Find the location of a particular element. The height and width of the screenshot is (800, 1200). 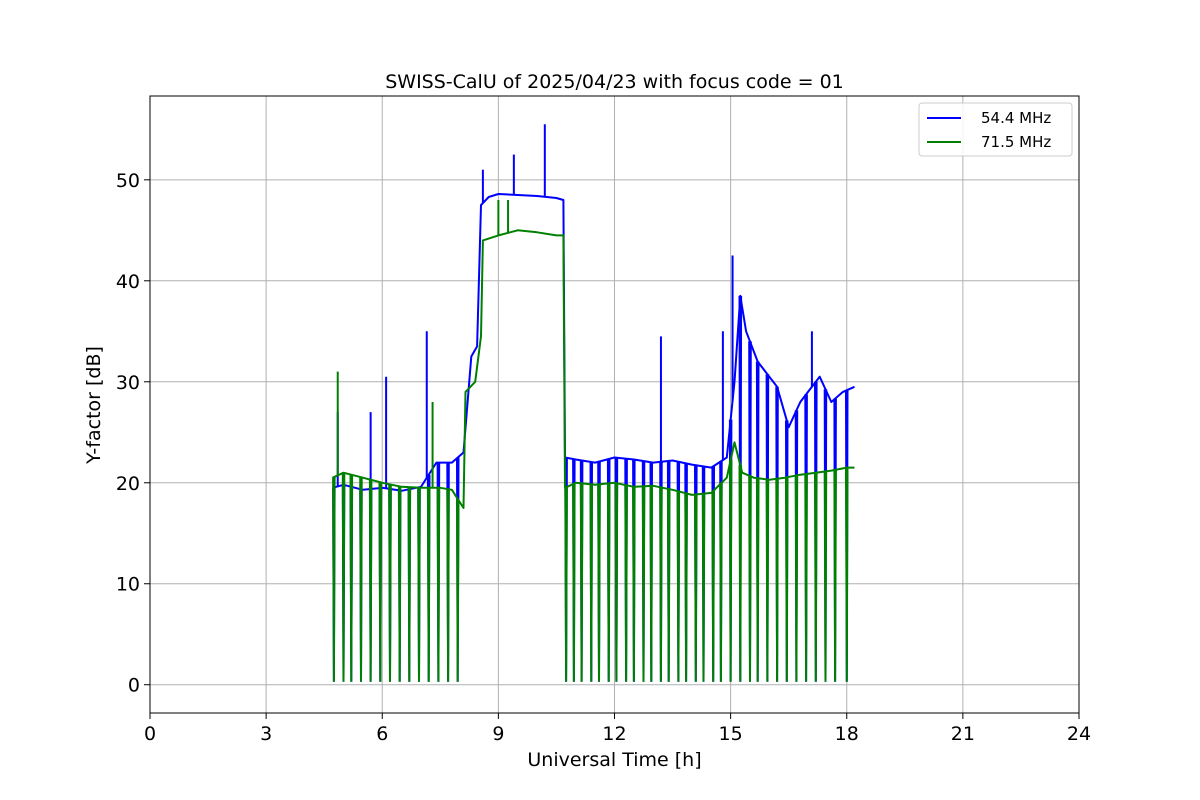

x-tick-label: 24 is located at coordinates (1079, 734).